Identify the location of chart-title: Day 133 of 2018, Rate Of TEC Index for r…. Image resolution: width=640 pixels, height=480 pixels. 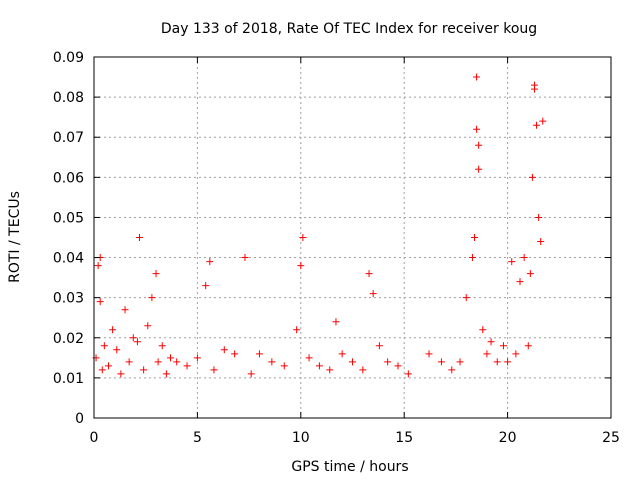
(349, 29).